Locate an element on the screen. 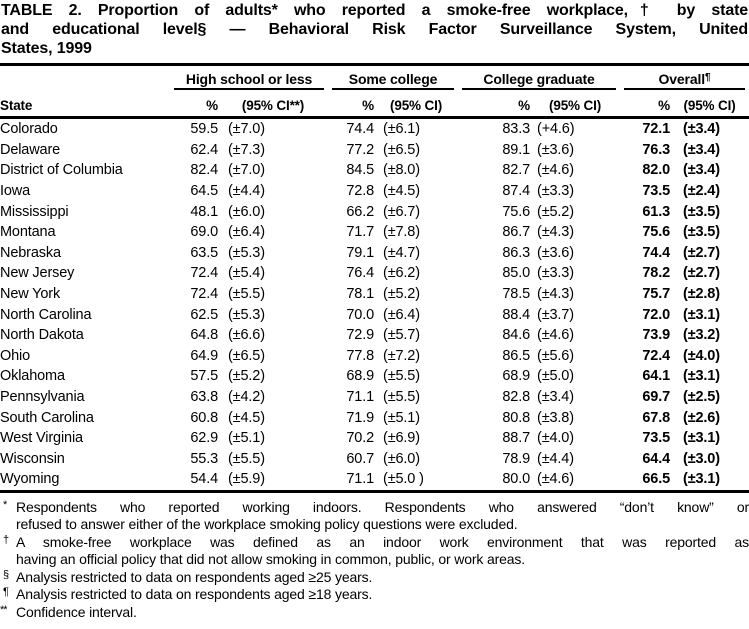 The width and height of the screenshot is (749, 629). sc-pct: 68.9 is located at coordinates (360, 376).